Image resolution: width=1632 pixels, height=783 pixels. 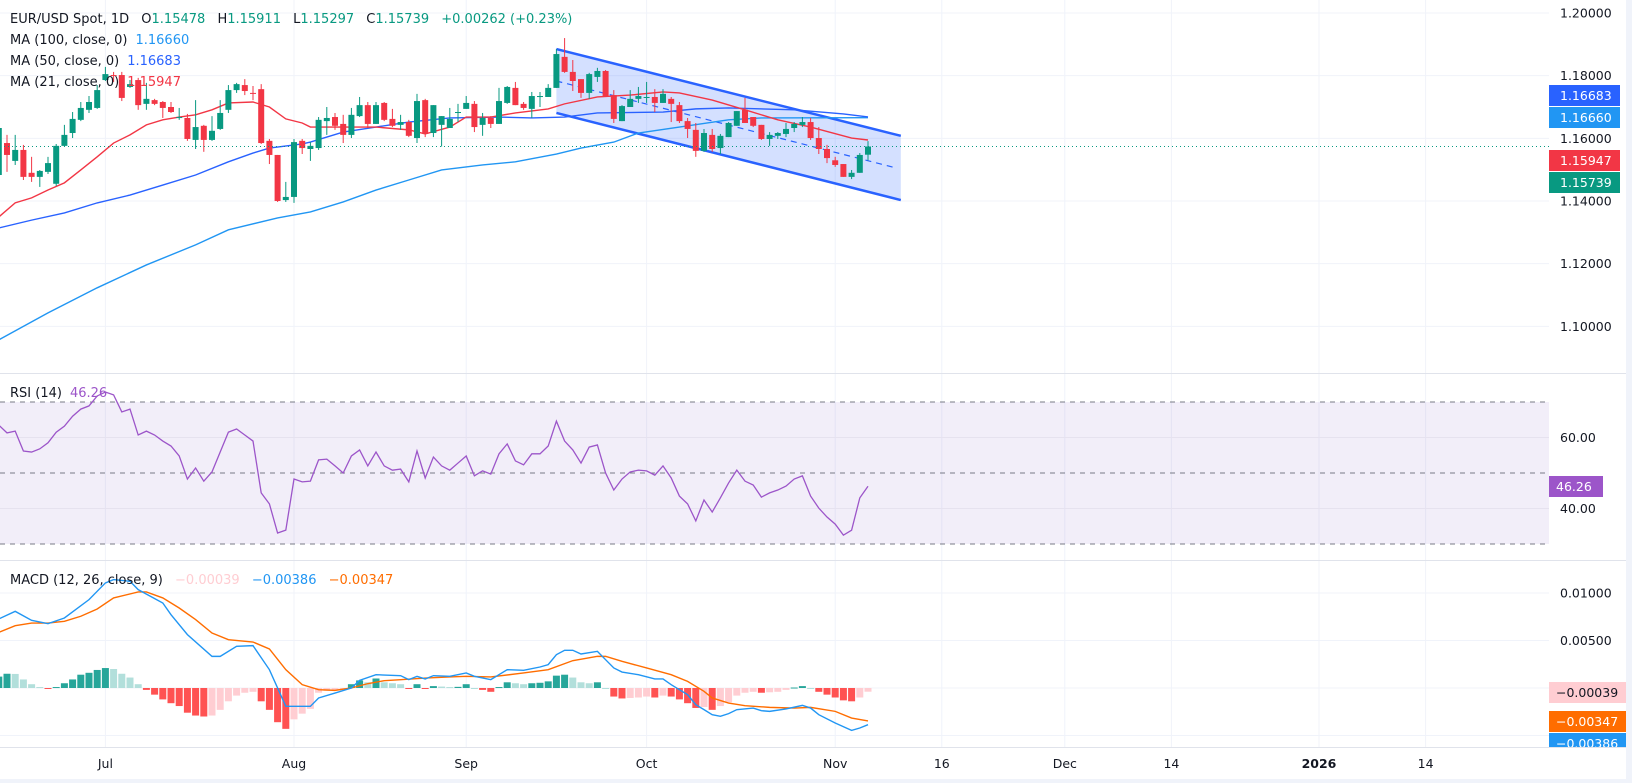 What do you see at coordinates (361, 580) in the screenshot?
I see `macd-signal-value: −0.00347` at bounding box center [361, 580].